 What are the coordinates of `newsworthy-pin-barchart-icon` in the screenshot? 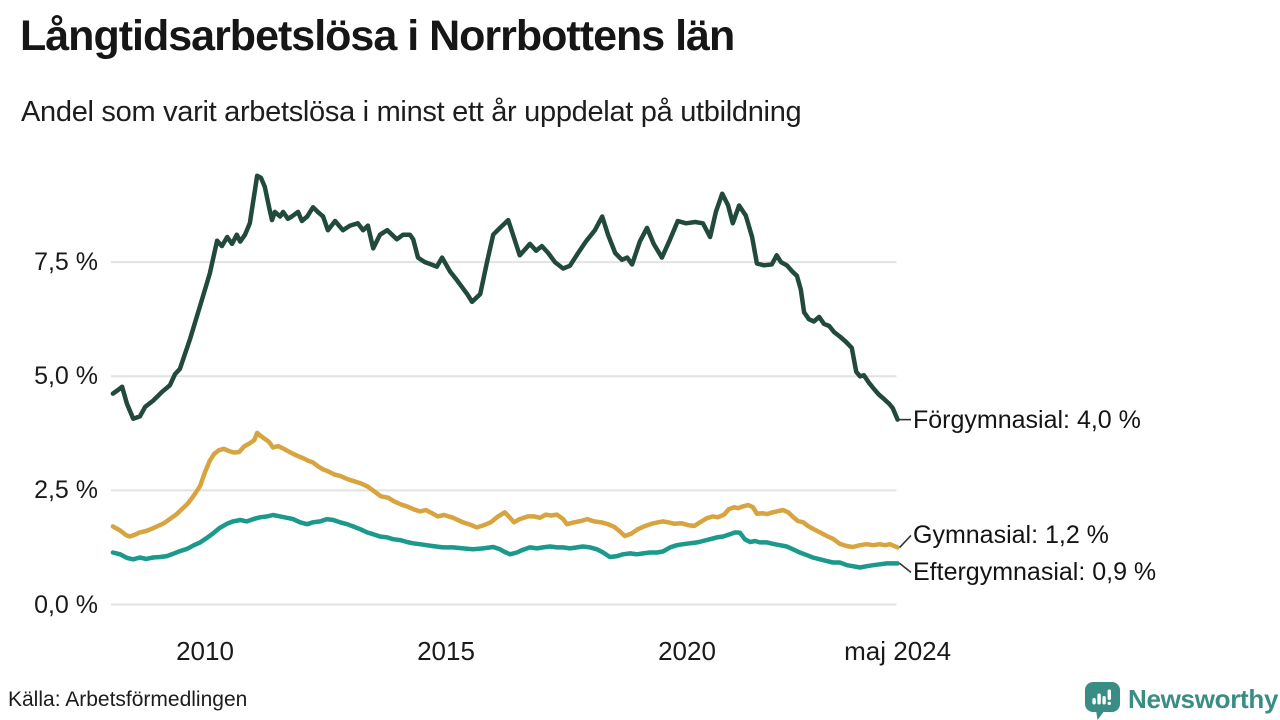 It's located at (1102, 701).